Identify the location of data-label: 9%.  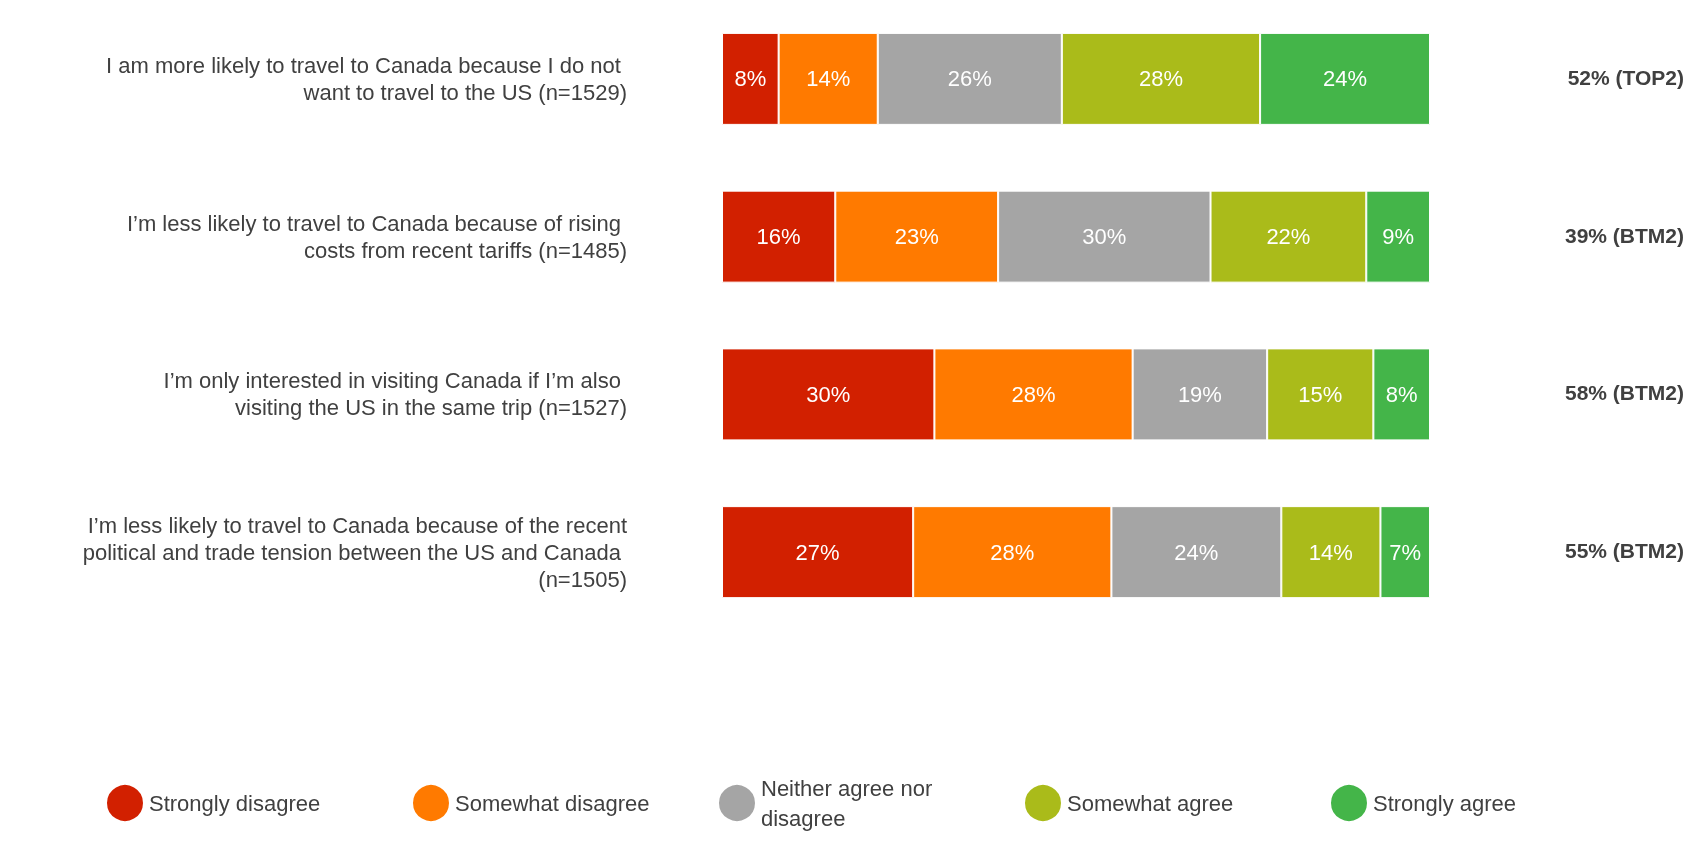
(1398, 237).